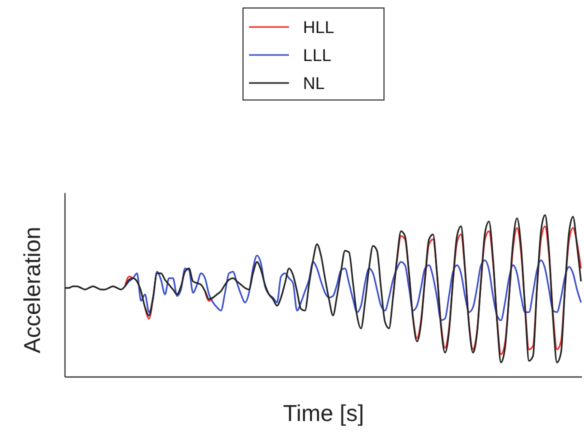 The width and height of the screenshot is (584, 438). Describe the element at coordinates (323, 413) in the screenshot. I see `x-axis-title: Time [s]` at that location.